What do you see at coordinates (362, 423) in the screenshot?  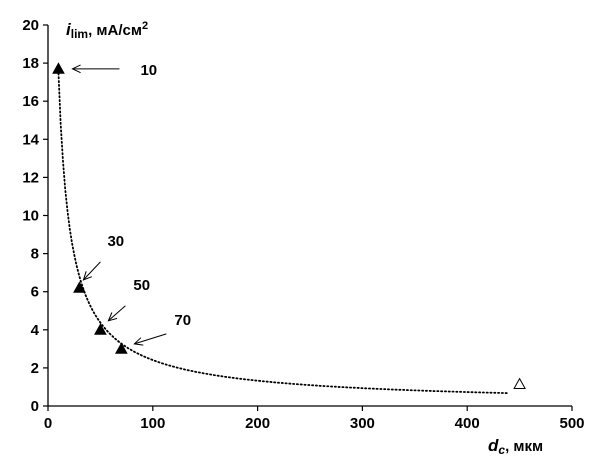 I see `x-tick-label: 300` at bounding box center [362, 423].